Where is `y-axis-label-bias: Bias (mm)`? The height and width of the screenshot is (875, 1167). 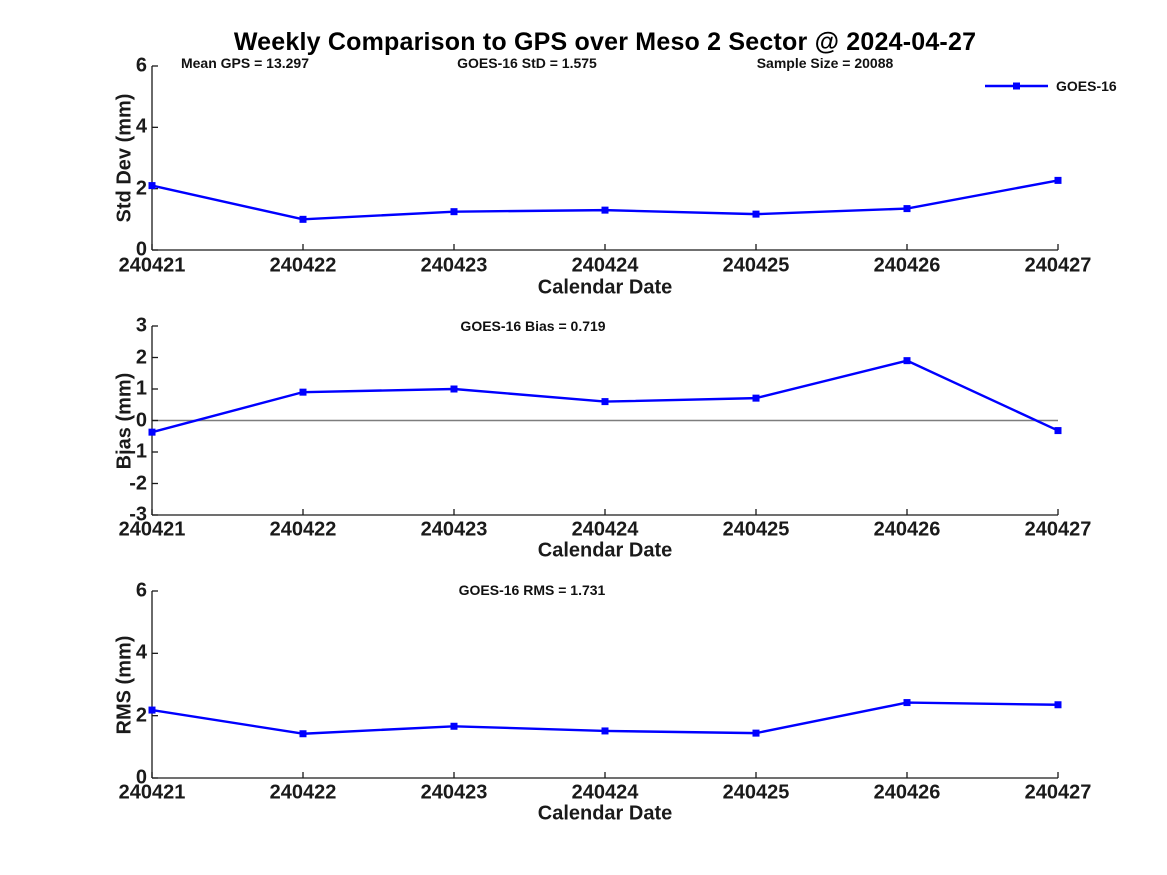 y-axis-label-bias: Bias (mm) is located at coordinates (124, 420).